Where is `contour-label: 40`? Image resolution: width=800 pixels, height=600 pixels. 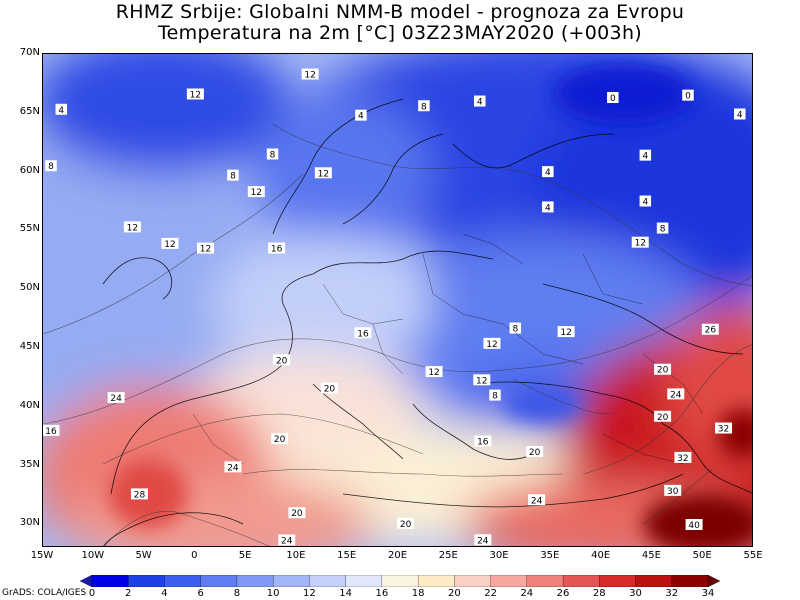
contour-label: 40 is located at coordinates (694, 524).